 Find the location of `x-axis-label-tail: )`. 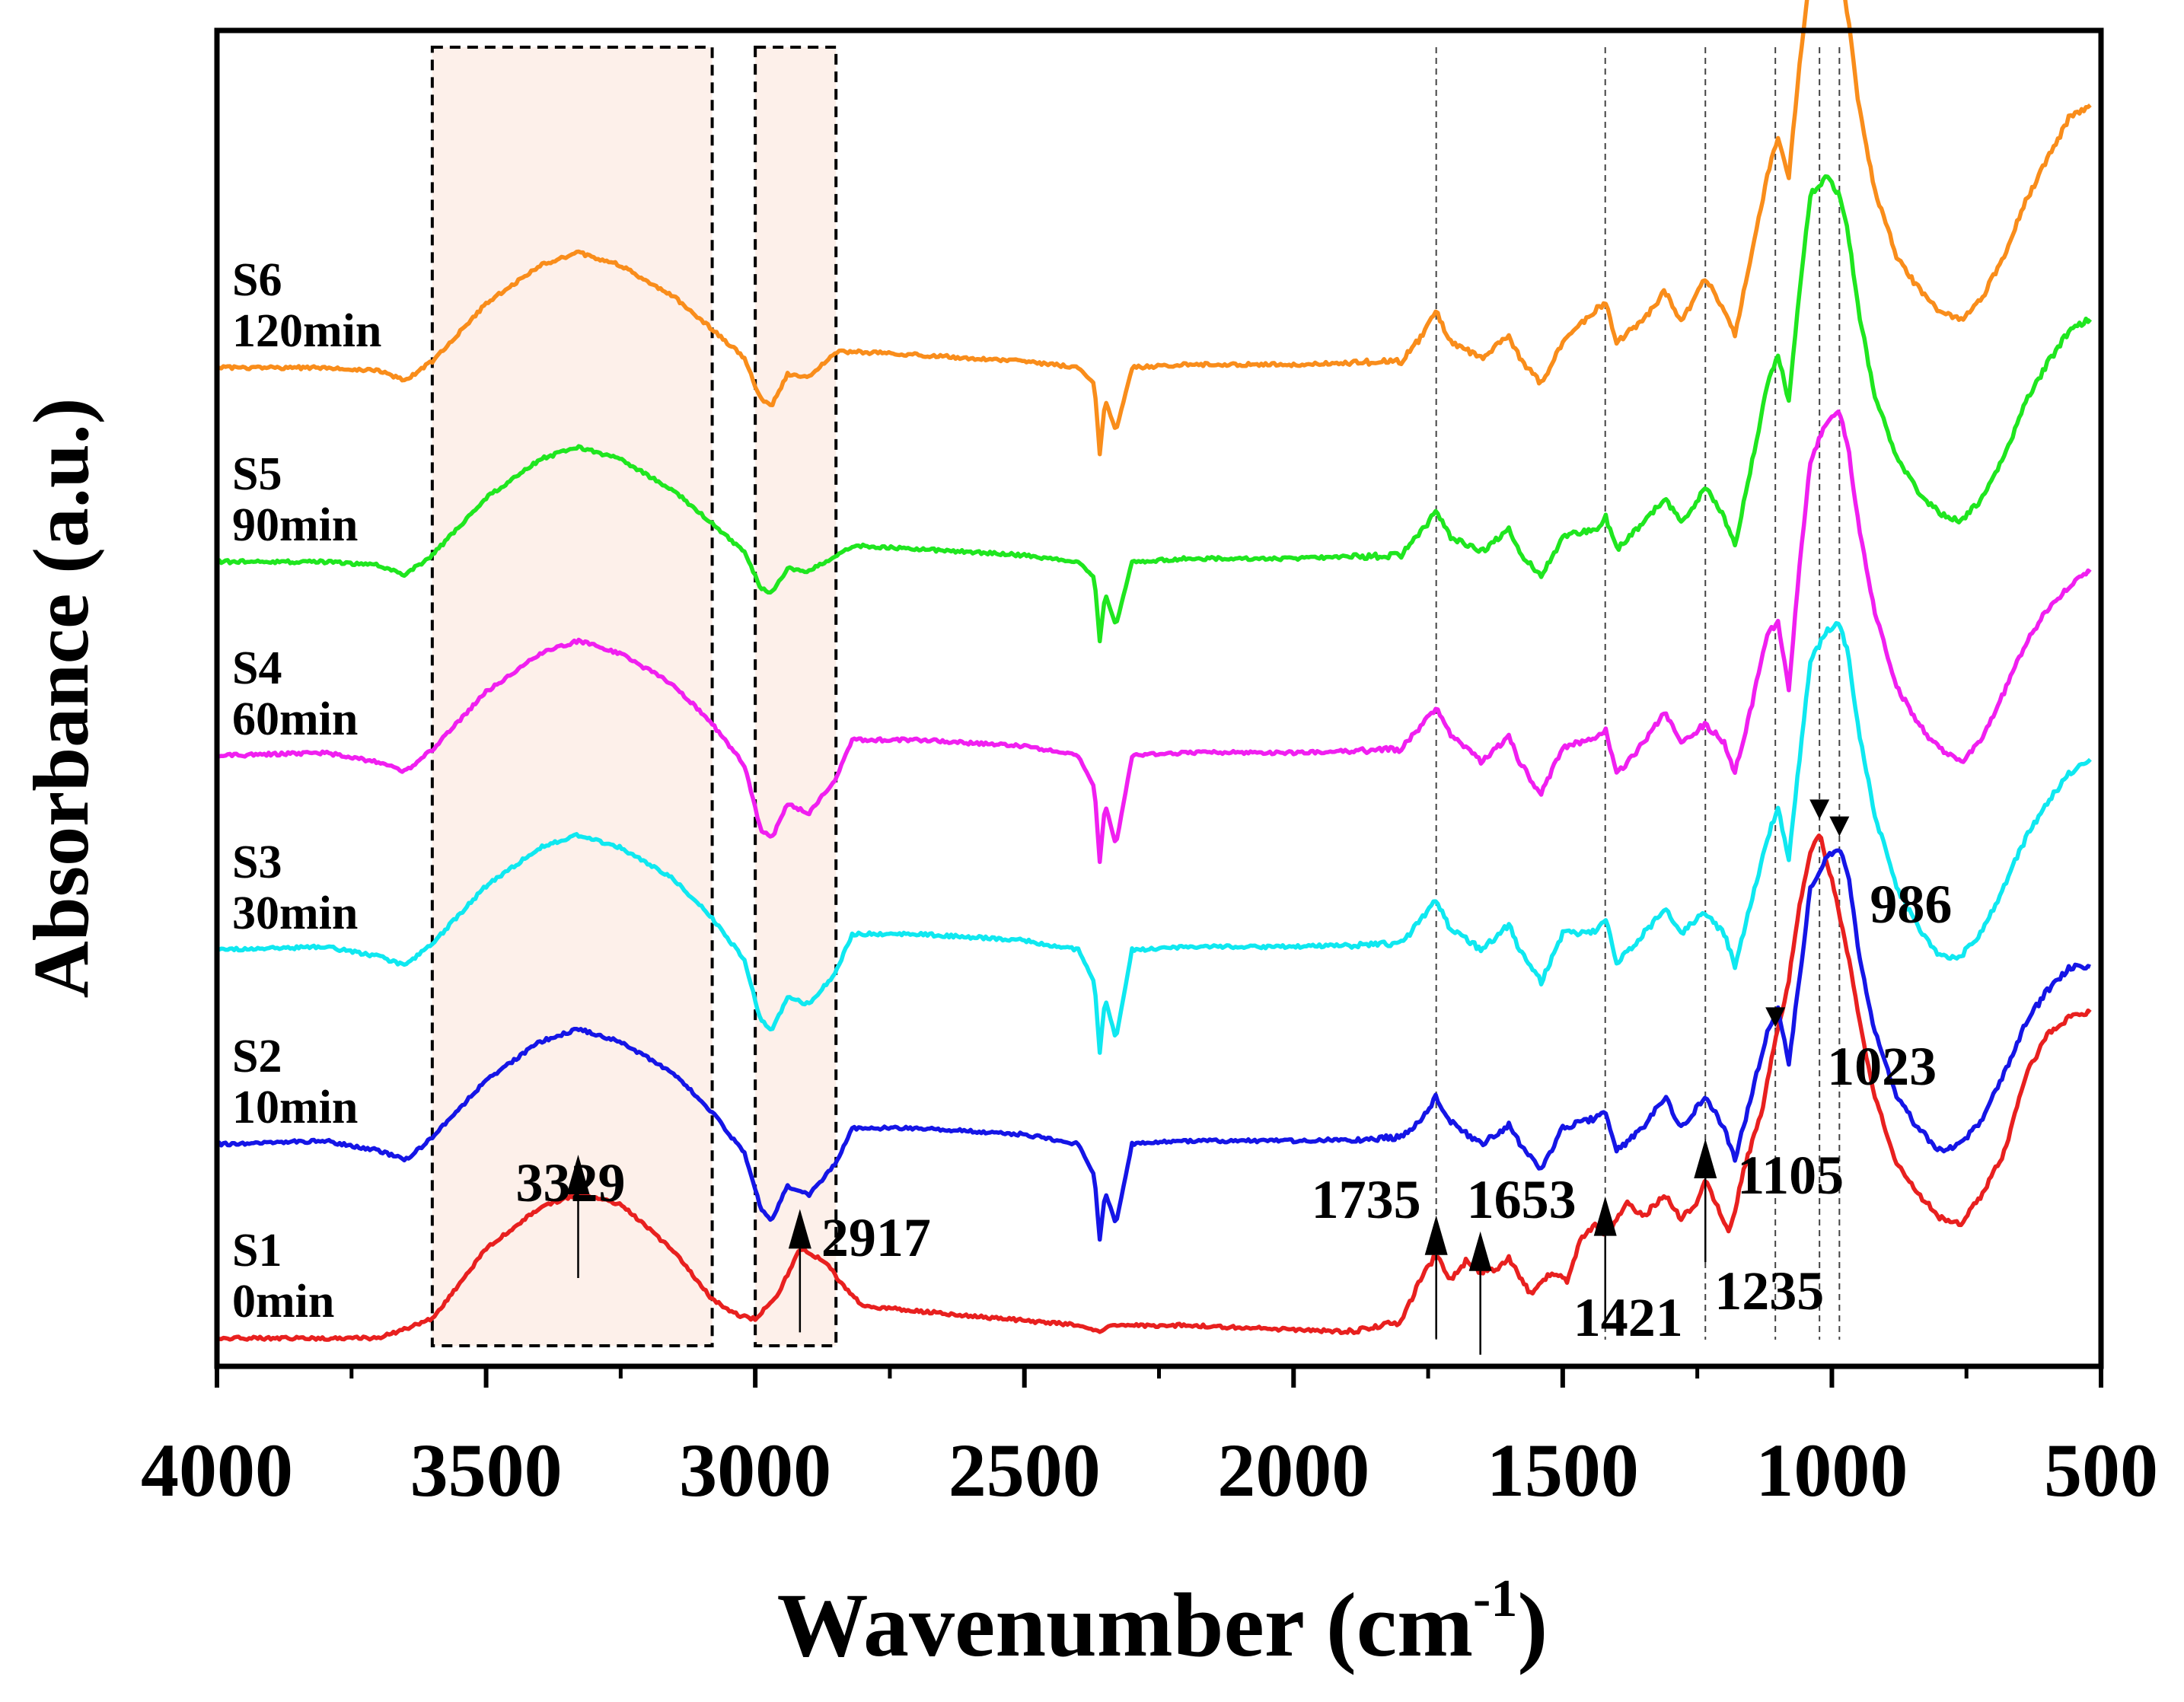

x-axis-label-tail: ) is located at coordinates (1532, 1624).